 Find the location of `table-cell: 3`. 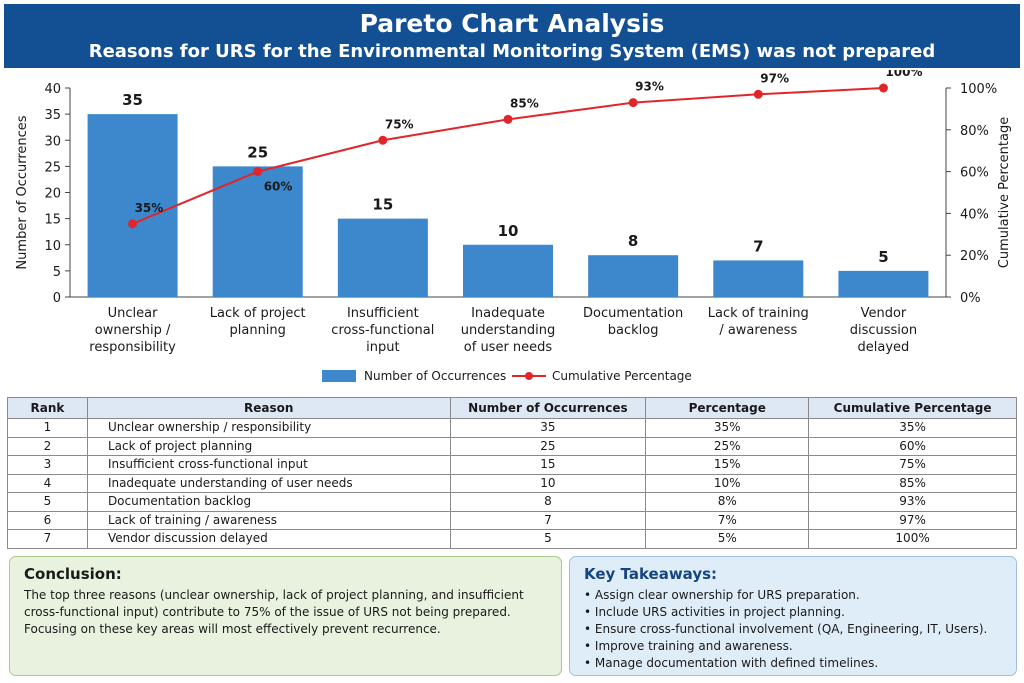

table-cell: 3 is located at coordinates (47, 465).